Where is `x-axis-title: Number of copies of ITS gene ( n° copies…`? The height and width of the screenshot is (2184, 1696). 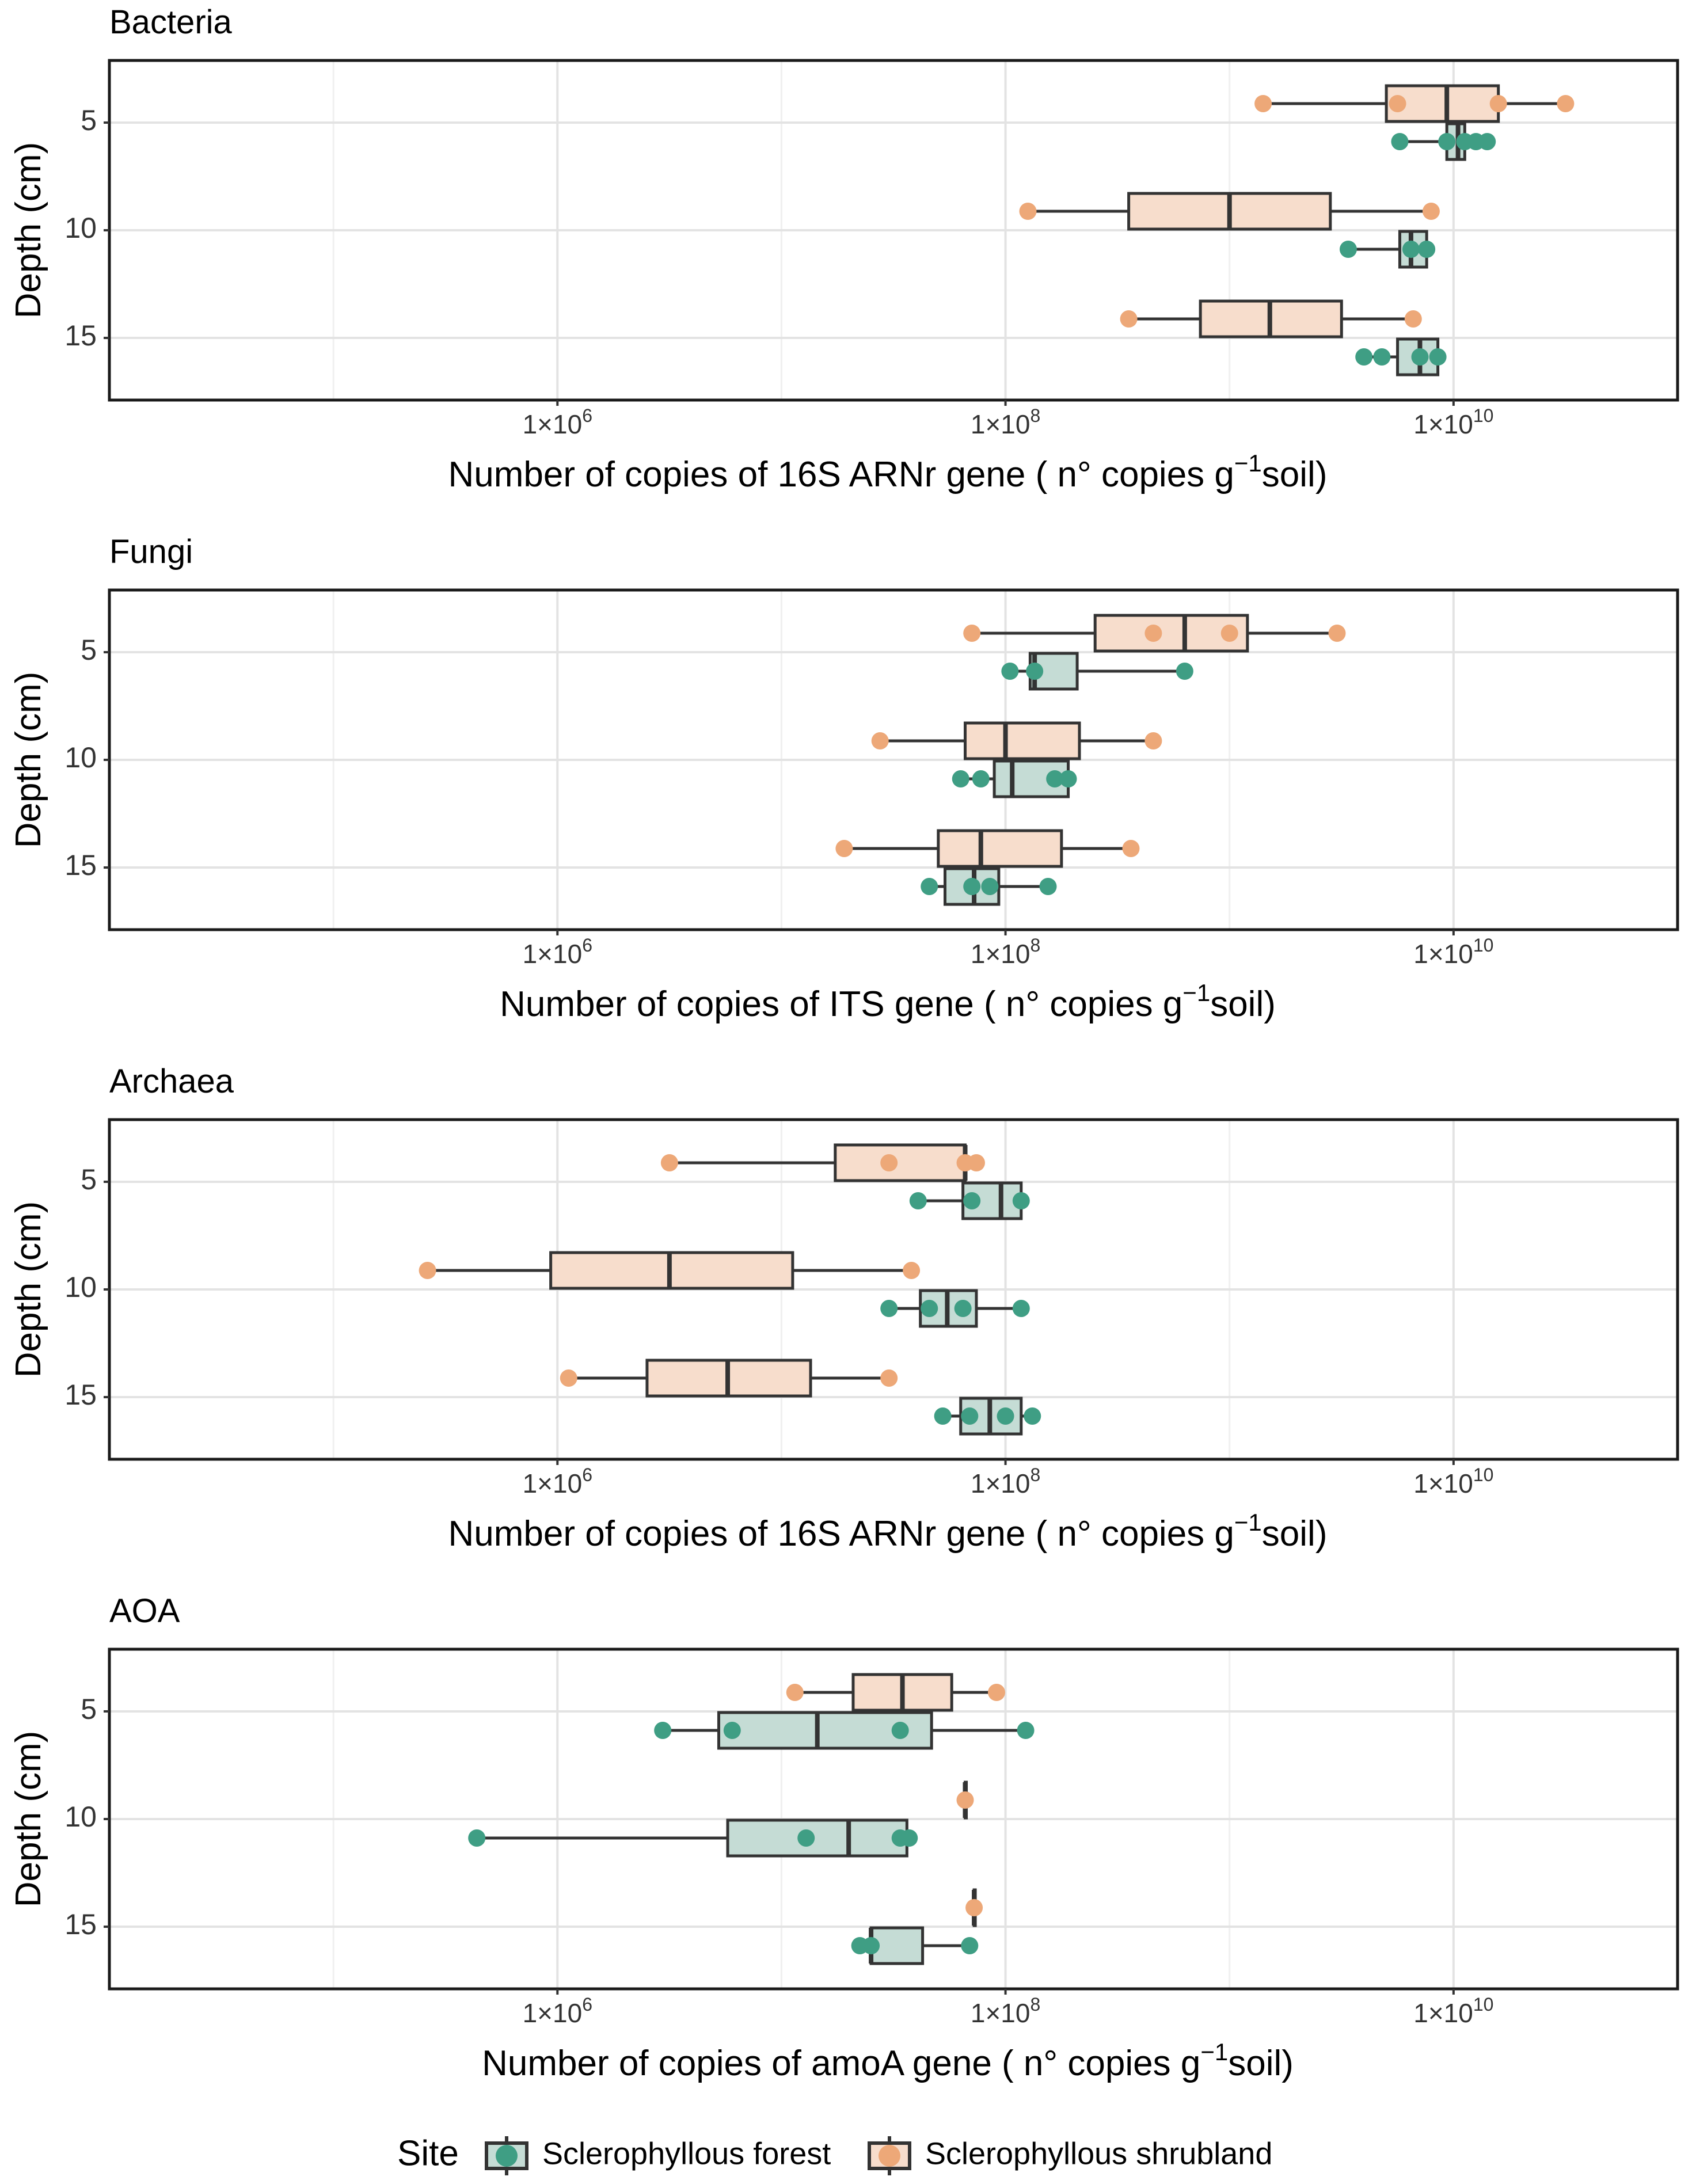 x-axis-title: Number of copies of ITS gene ( n° copies… is located at coordinates (888, 1001).